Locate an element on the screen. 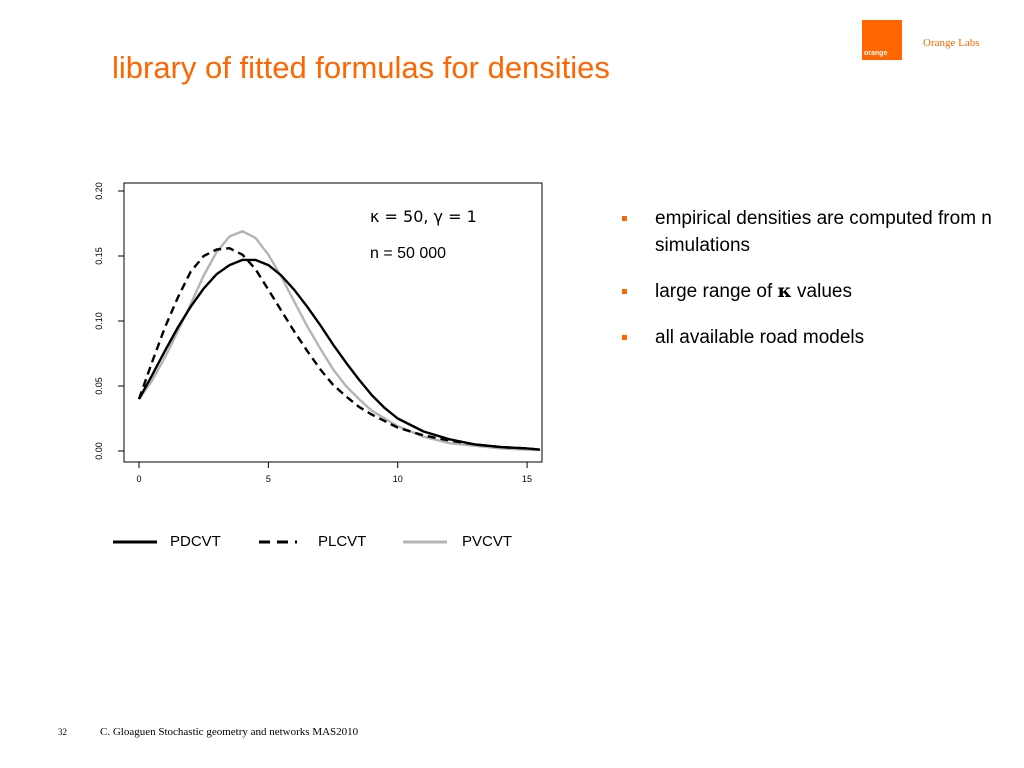 This screenshot has height=768, width=1024. bullet-text: all available road models is located at coordinates (760, 337).